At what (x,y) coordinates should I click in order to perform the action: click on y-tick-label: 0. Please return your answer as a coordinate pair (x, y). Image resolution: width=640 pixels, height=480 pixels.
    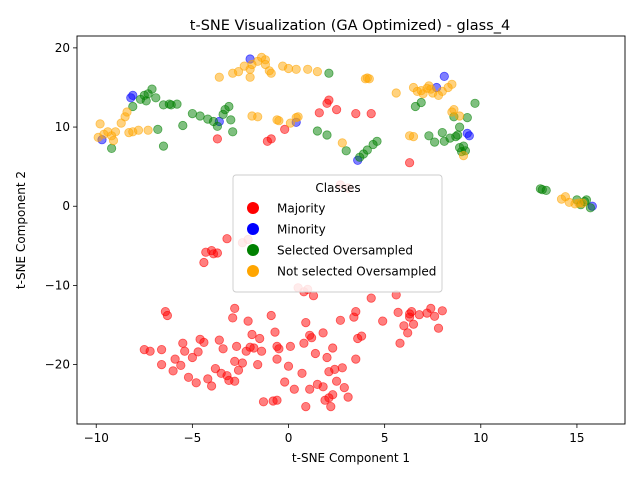
    Looking at the image, I should click on (66, 206).